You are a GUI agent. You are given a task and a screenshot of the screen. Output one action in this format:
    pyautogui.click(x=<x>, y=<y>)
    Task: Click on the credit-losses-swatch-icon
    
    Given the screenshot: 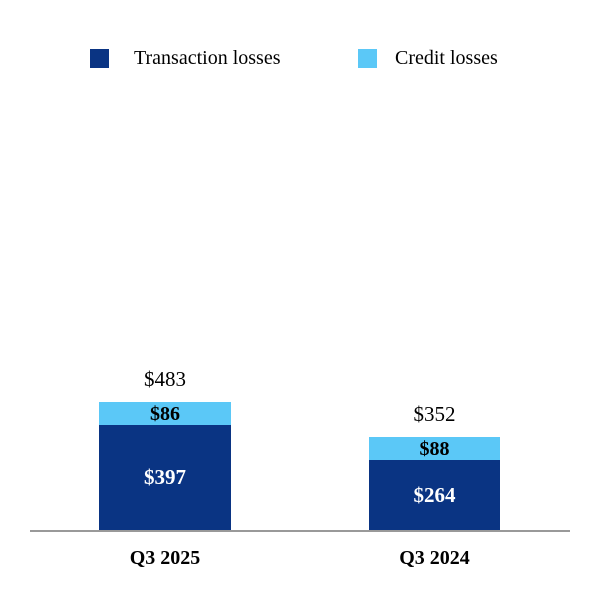 What is the action you would take?
    pyautogui.click(x=367, y=58)
    